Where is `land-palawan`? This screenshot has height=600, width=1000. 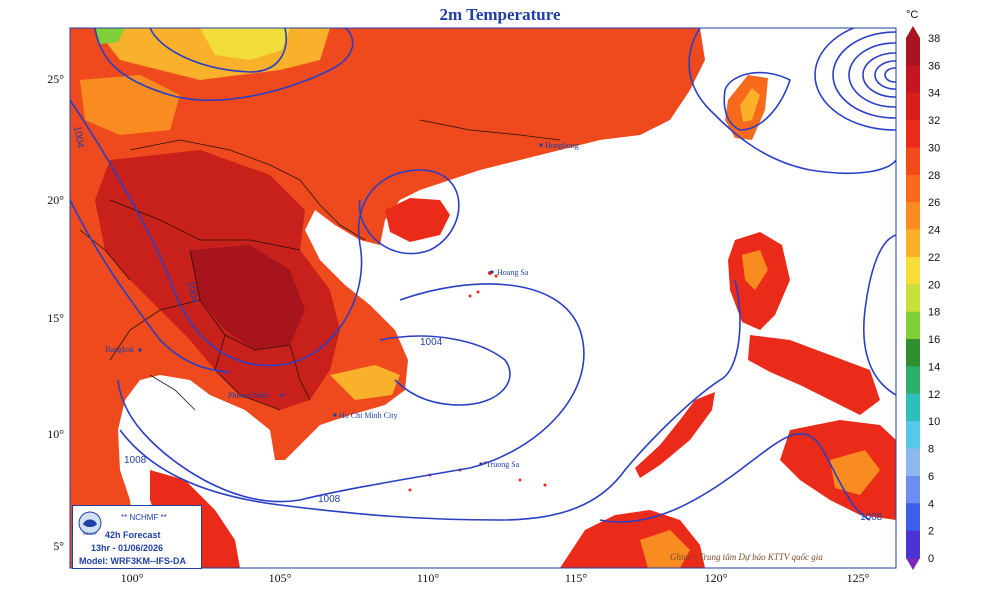
land-palawan is located at coordinates (675, 435).